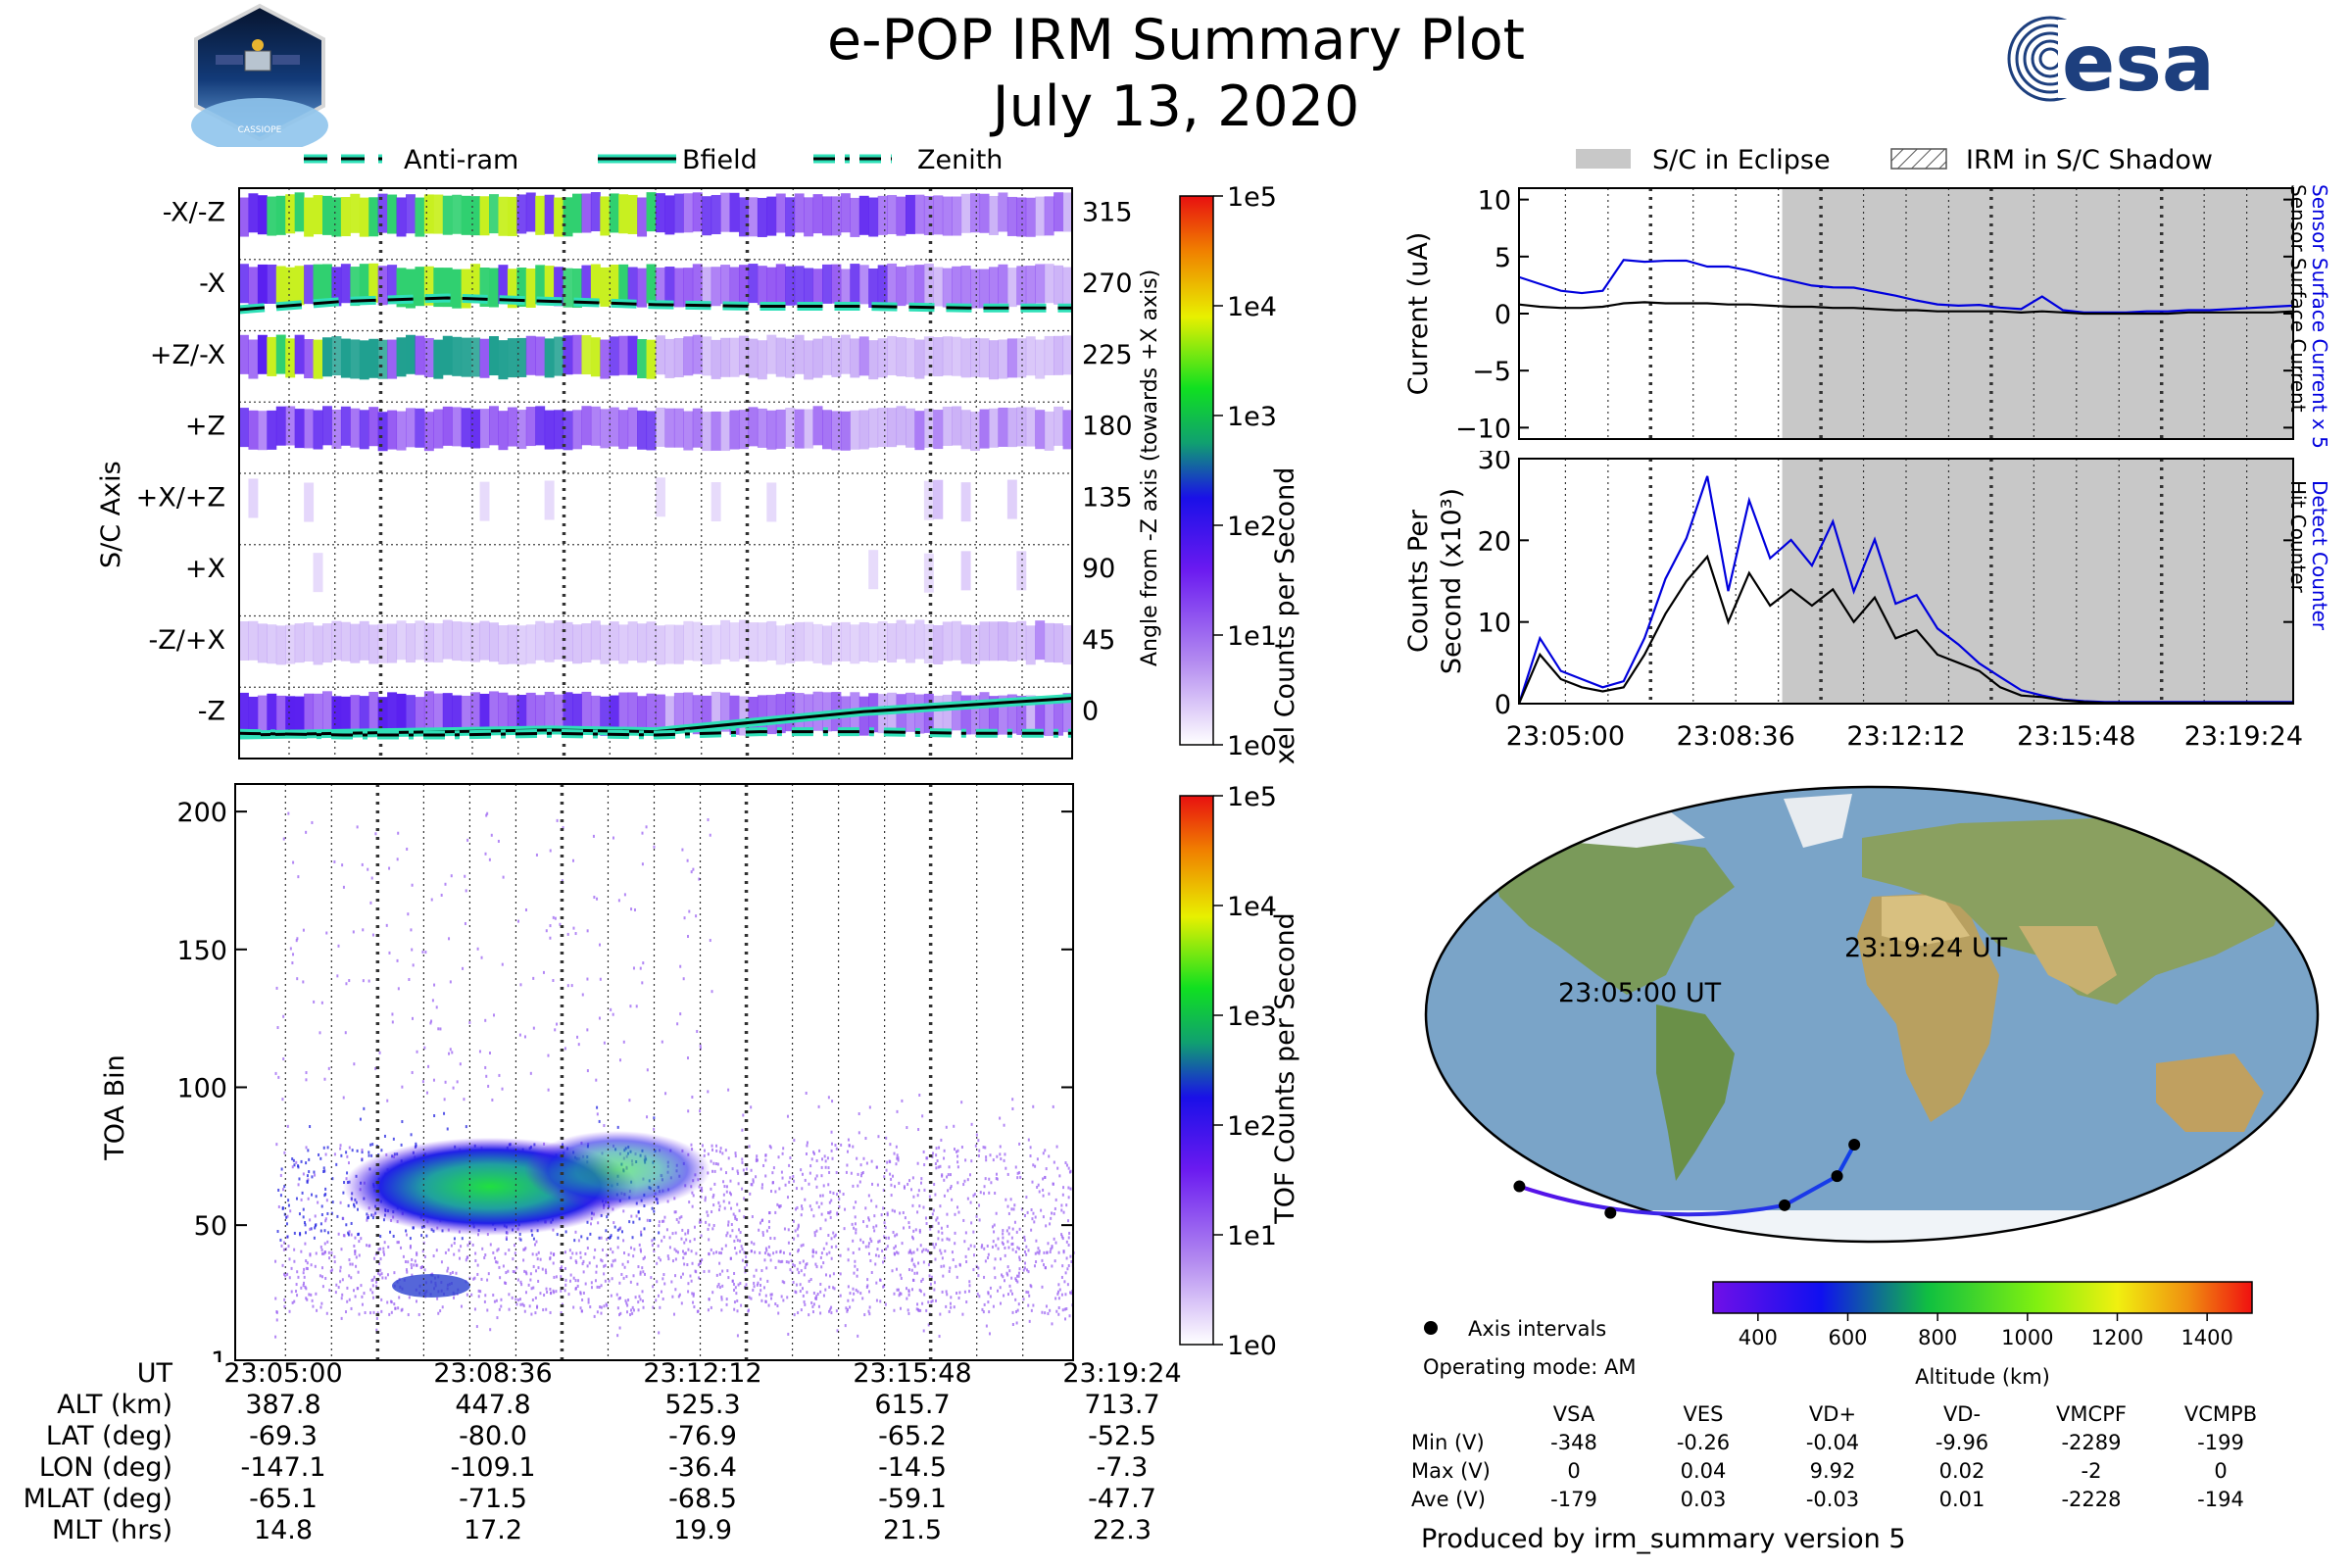  What do you see at coordinates (1252, 1126) in the screenshot?
I see `tof-colorbar-tick: 1e2` at bounding box center [1252, 1126].